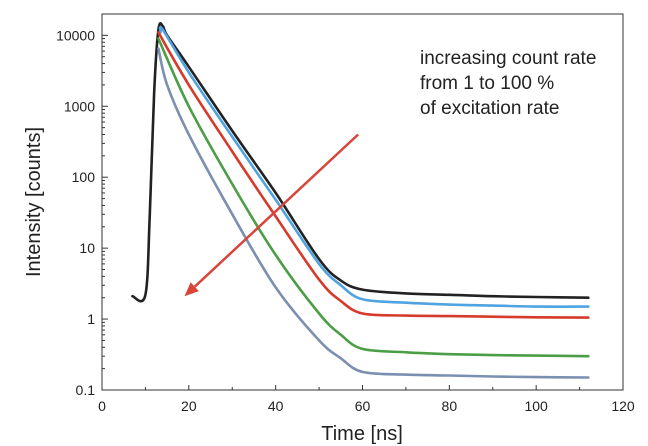 The width and height of the screenshot is (648, 446). I want to click on annotation-line-3: of excitation rate, so click(489, 108).